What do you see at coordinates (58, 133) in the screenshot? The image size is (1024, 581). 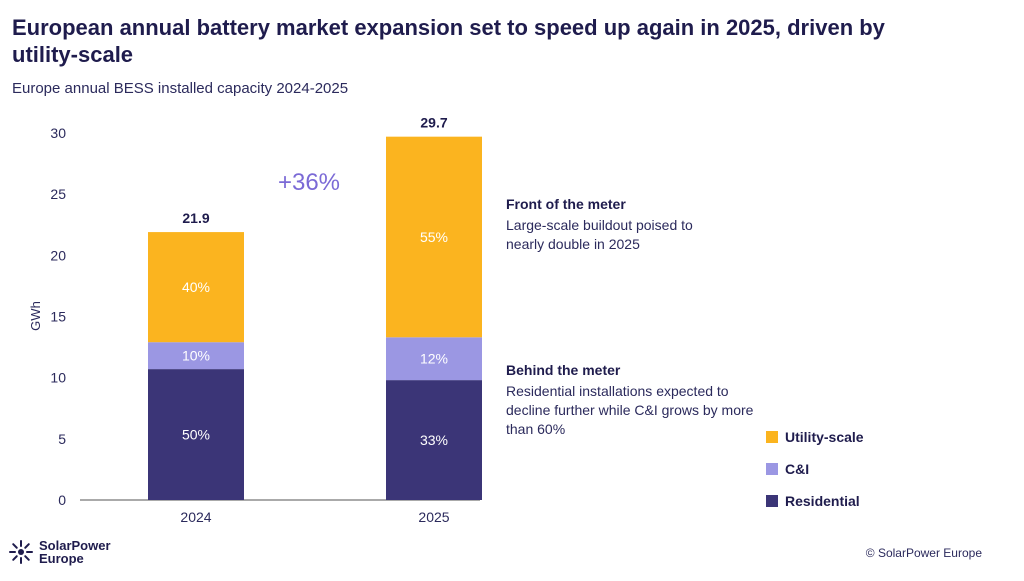 I see `y-tick-label: 30` at bounding box center [58, 133].